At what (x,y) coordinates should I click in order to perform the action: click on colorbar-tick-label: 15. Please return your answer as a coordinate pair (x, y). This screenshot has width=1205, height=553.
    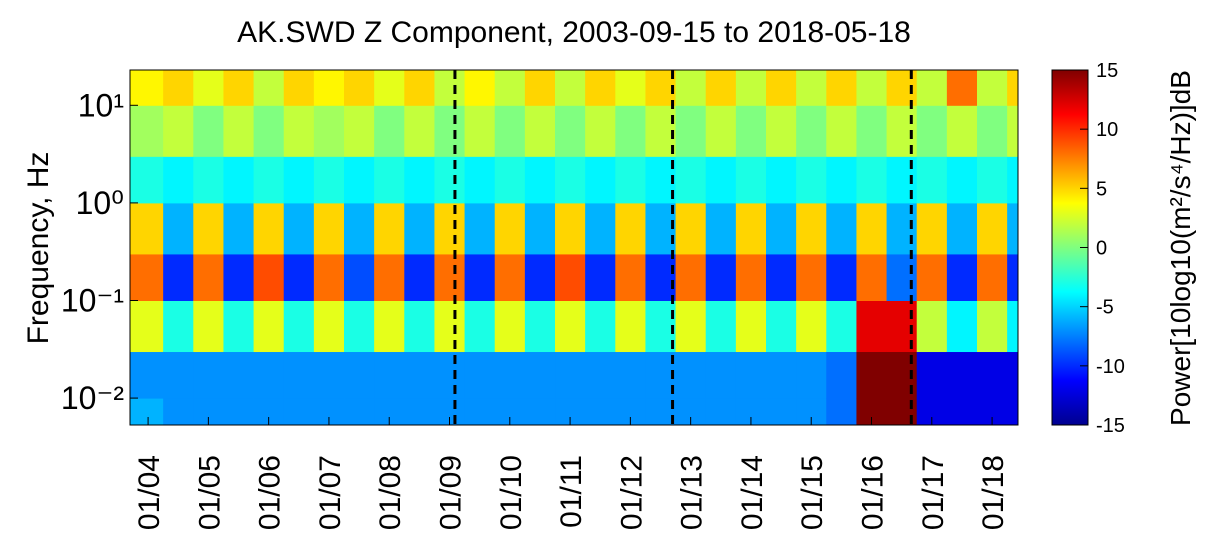
    Looking at the image, I should click on (1107, 71).